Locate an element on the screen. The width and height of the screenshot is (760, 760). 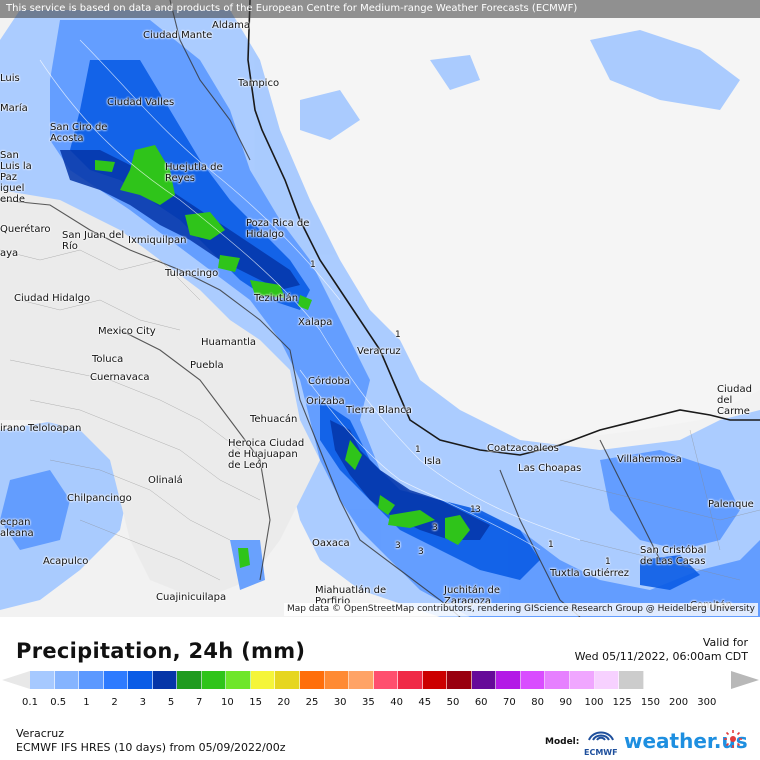
city-label-aldama: Aldama is located at coordinates (231, 25).